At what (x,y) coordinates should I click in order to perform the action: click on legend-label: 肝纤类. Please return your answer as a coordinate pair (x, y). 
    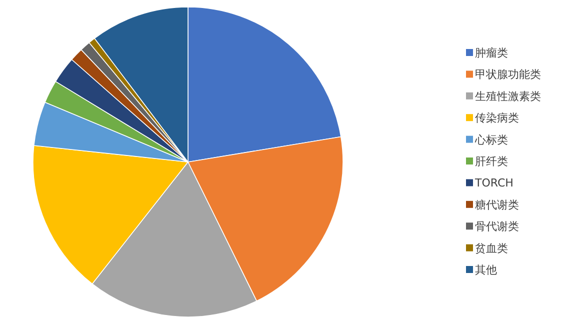
    Looking at the image, I should click on (491, 161).